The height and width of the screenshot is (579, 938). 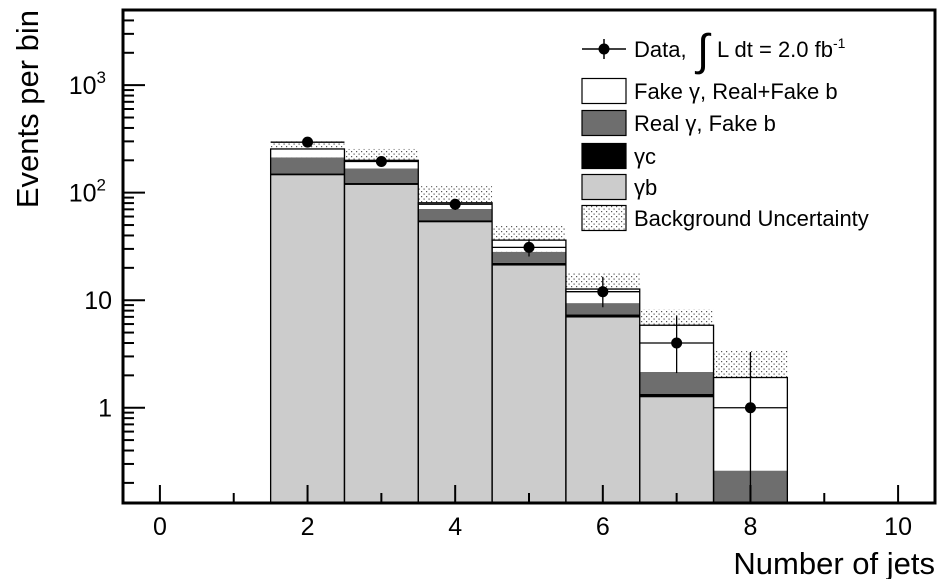 What do you see at coordinates (603, 527) in the screenshot?
I see `x-tick-label: 6` at bounding box center [603, 527].